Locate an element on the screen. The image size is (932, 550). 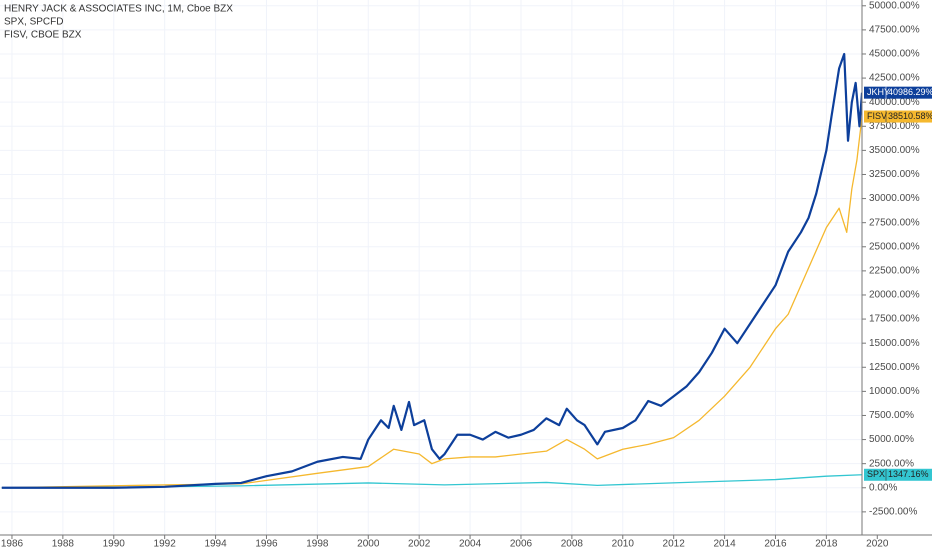
y-tick-label: 30000.00% is located at coordinates (894, 198).